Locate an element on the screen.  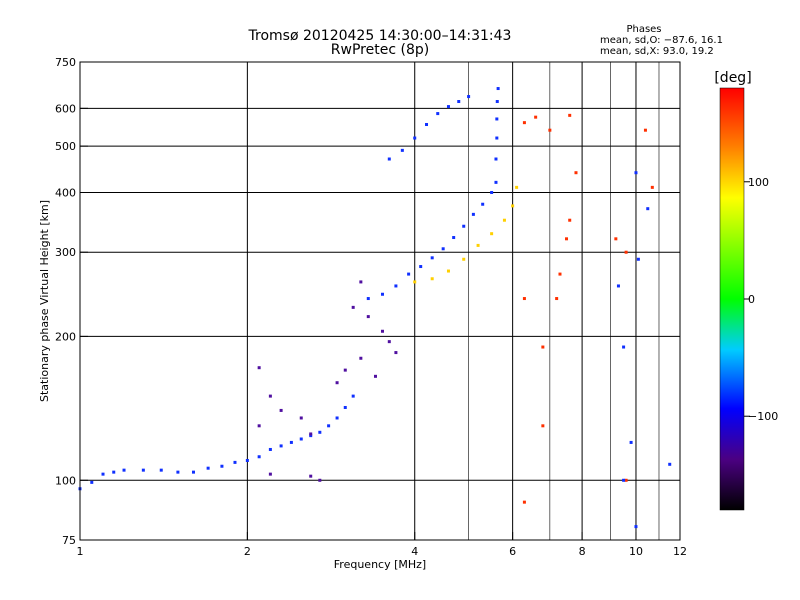
x-tick-label: 12 is located at coordinates (680, 551).